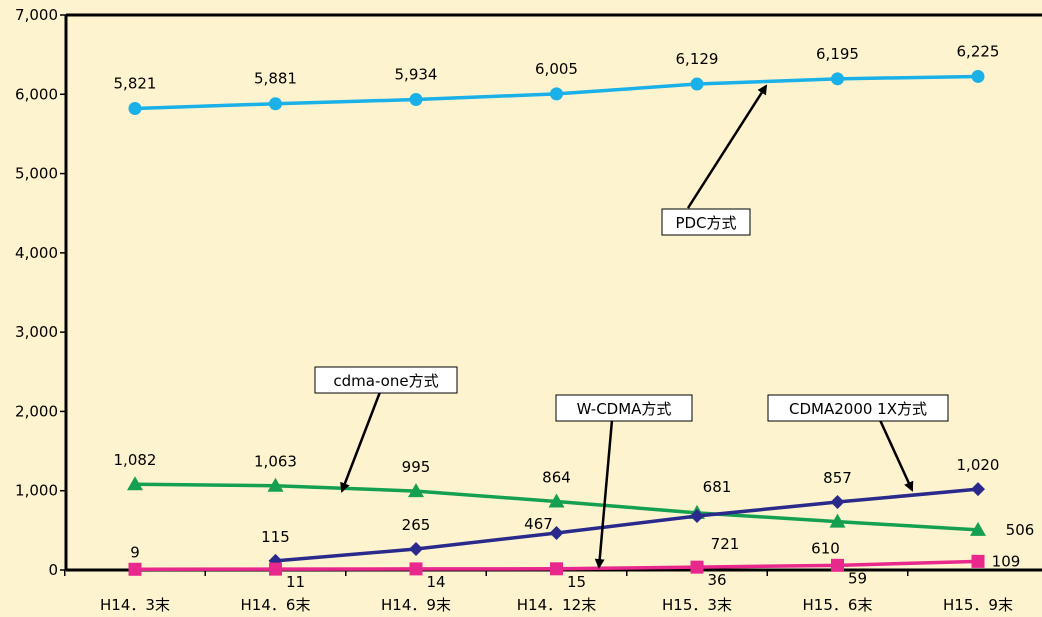 The image size is (1042, 617). Describe the element at coordinates (556, 477) in the screenshot. I see `data-label: 864` at that location.